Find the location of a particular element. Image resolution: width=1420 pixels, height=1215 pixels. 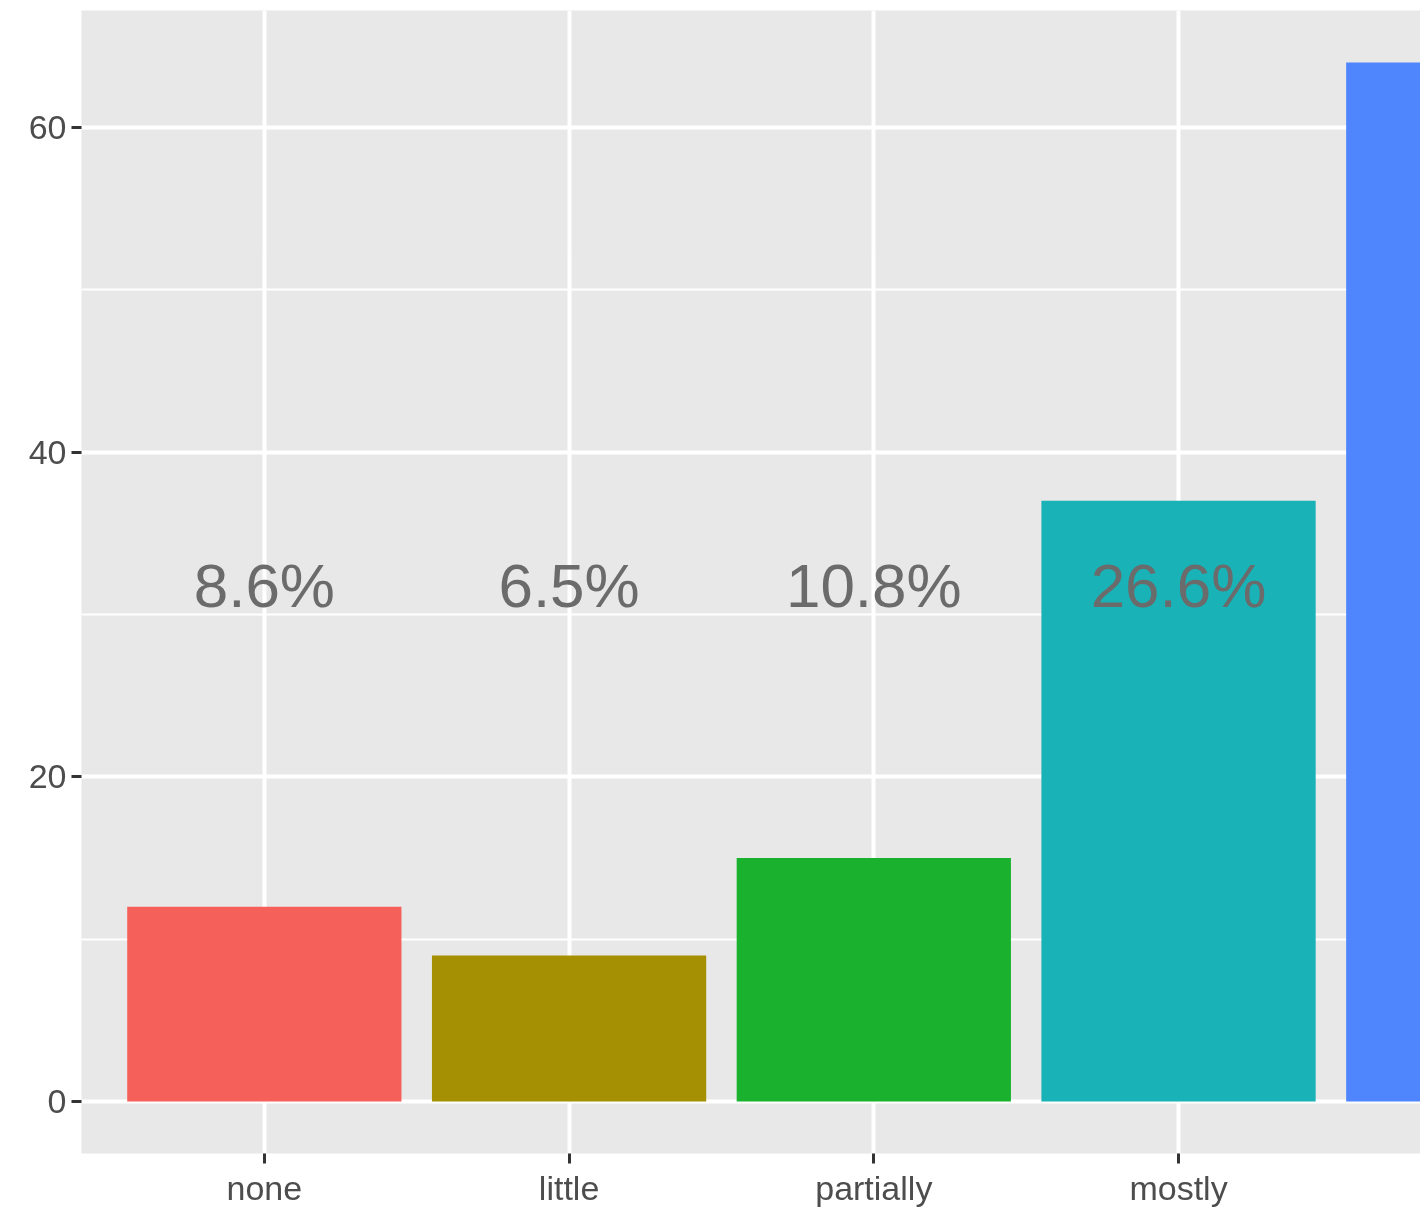

y-tick-label: 0 is located at coordinates (57, 1101).